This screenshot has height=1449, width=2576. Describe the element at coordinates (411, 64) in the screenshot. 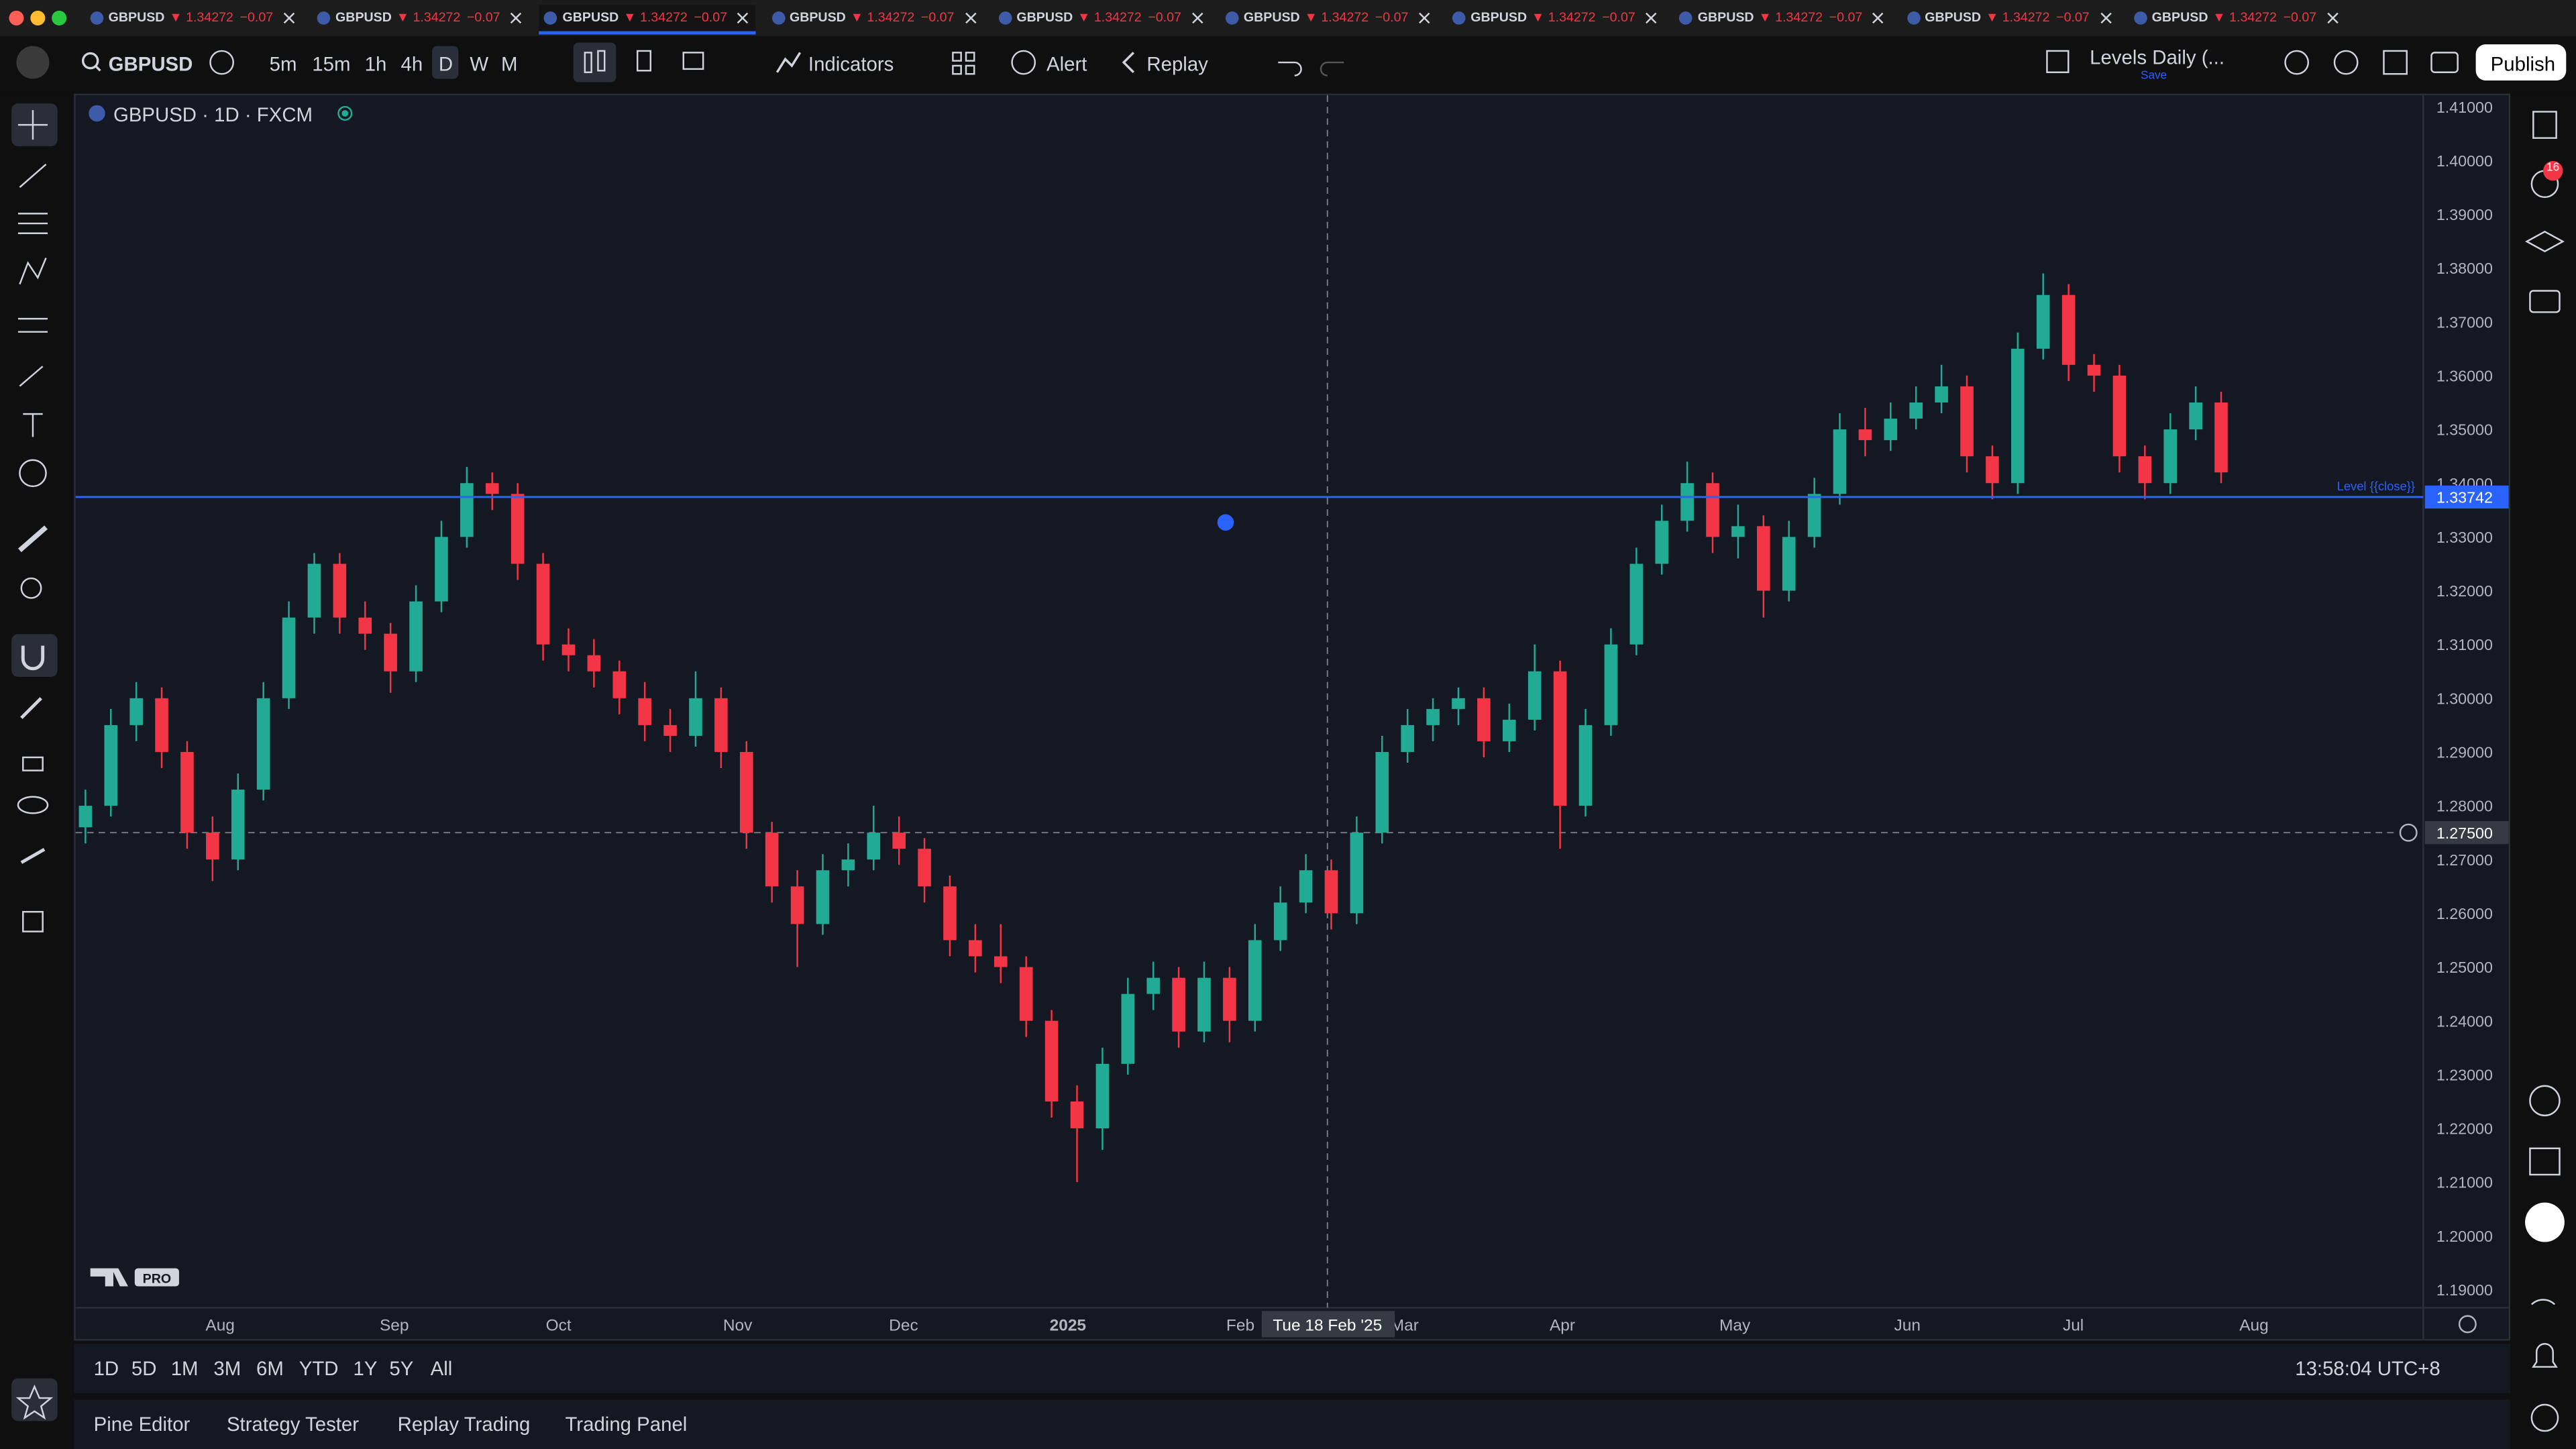

I see `interval-button: 4h` at that location.